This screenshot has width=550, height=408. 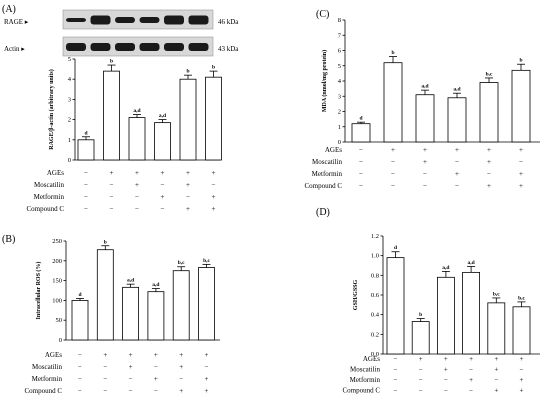 I want to click on y-tick-label: 50, so click(x=59, y=320).